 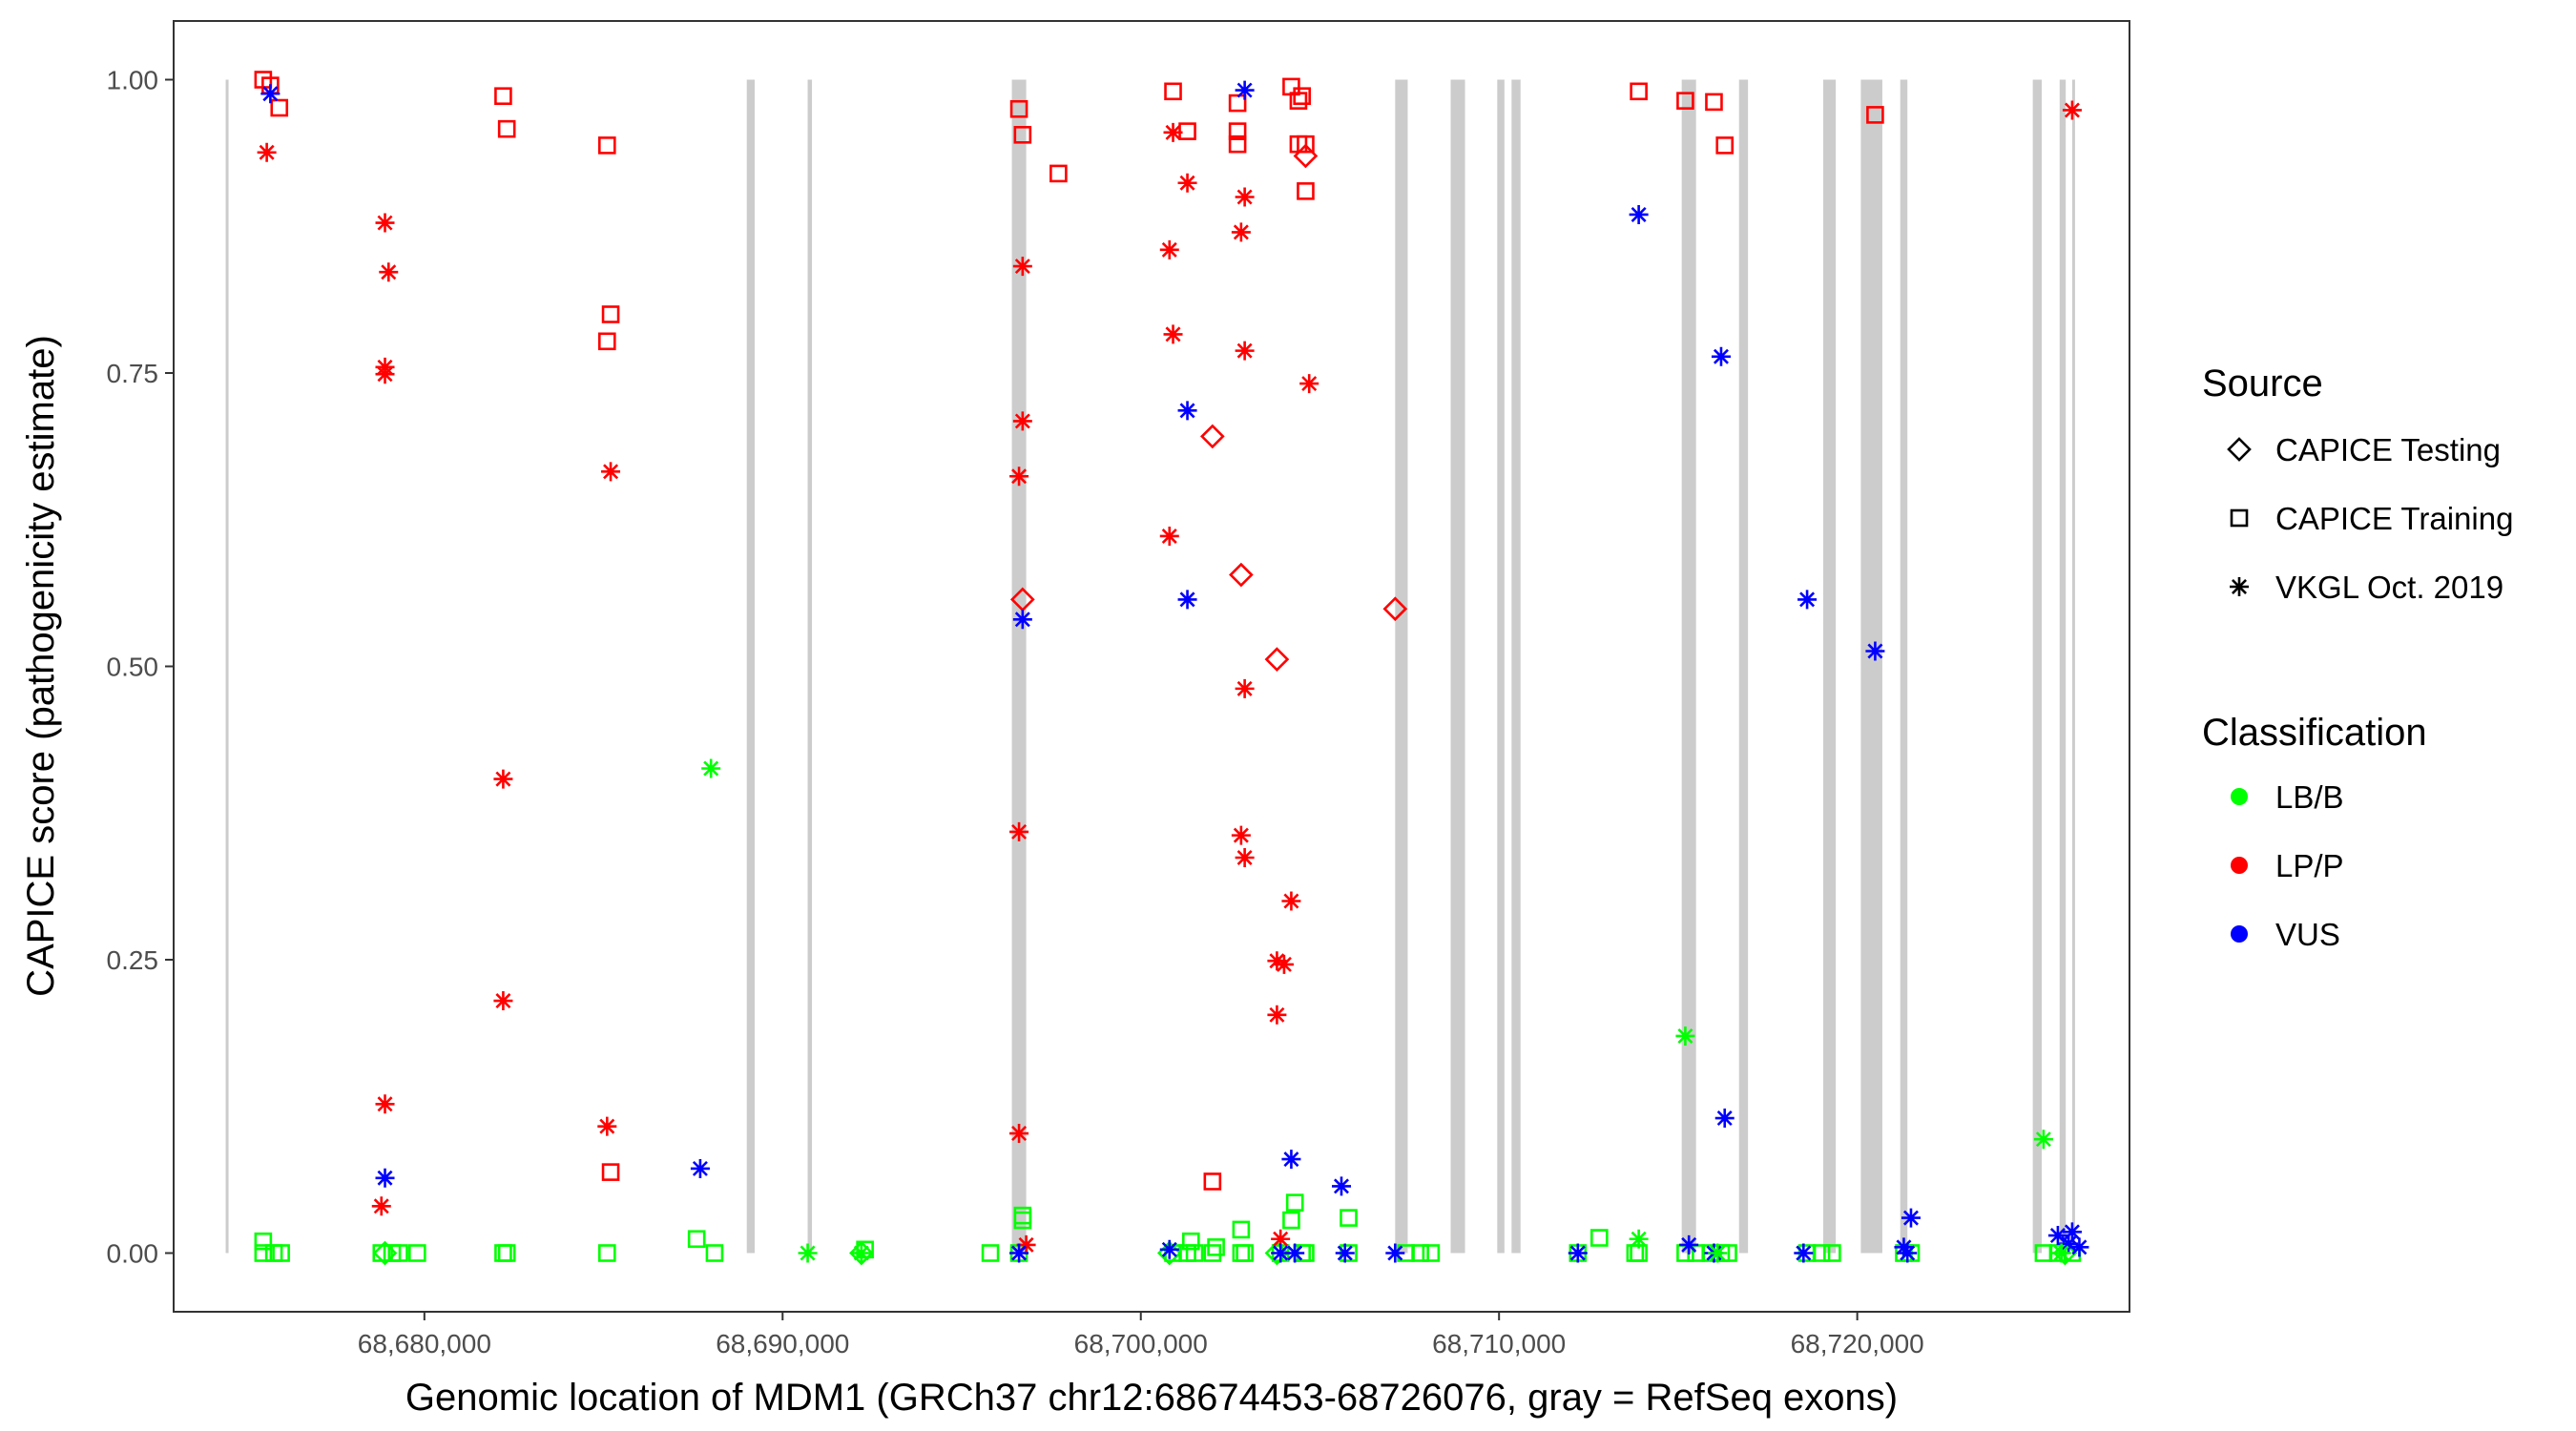 I want to click on legend-class-label: VUS, so click(x=2307, y=935).